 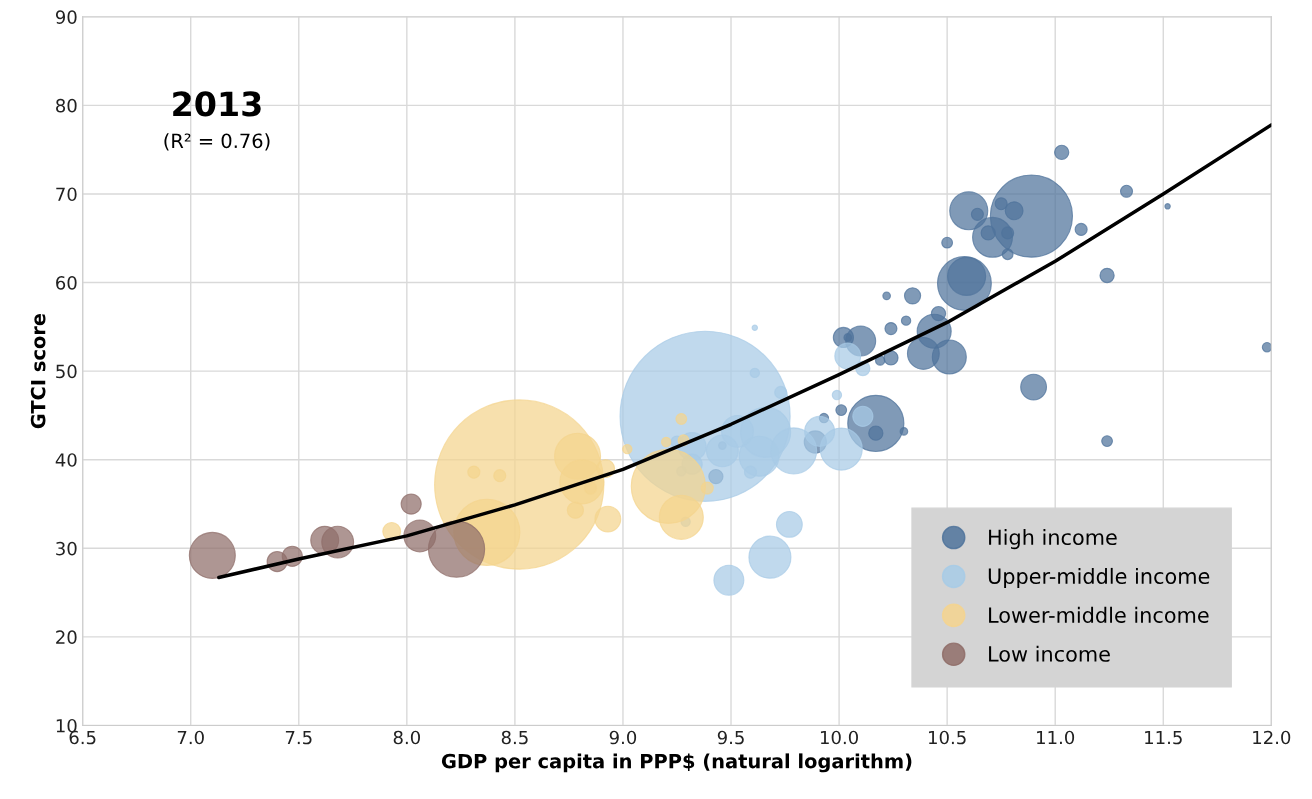 I want to click on x-tick-label: 9.5, so click(x=730, y=737).